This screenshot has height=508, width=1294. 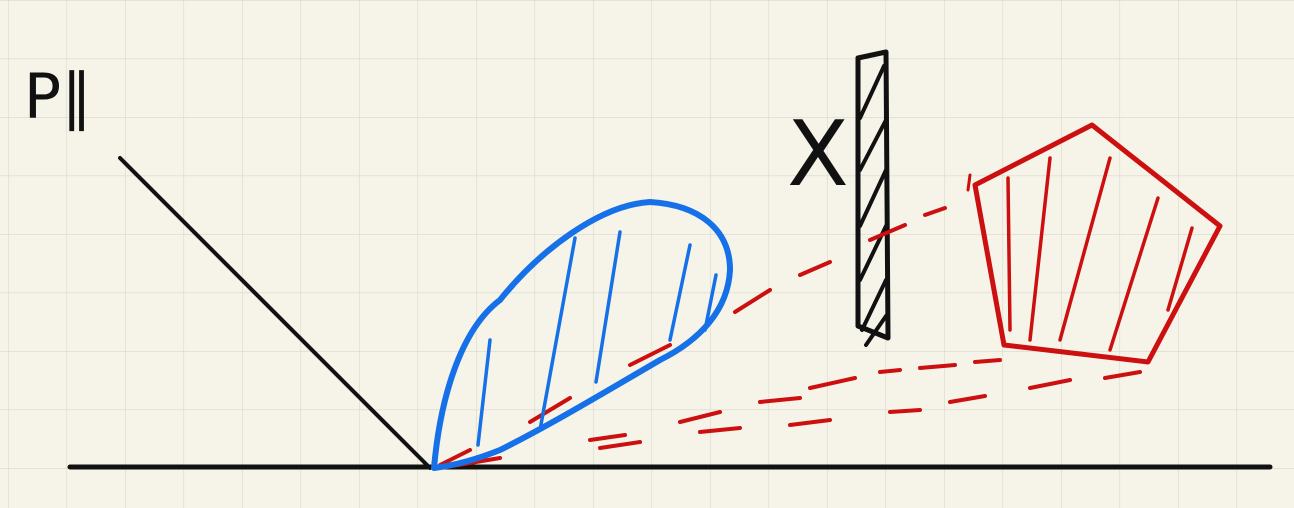 I want to click on light-label: P∥, so click(x=58, y=96).